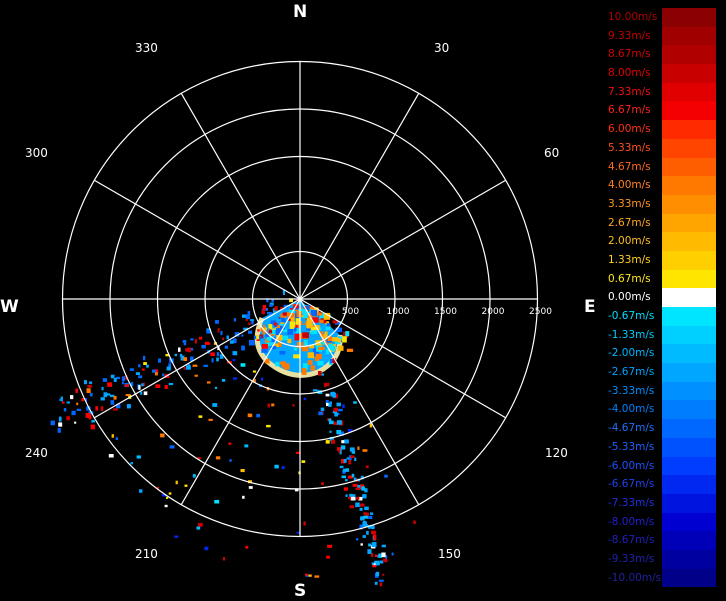 The height and width of the screenshot is (601, 726). I want to click on legend-row: 4.00m/s, so click(661, 185).